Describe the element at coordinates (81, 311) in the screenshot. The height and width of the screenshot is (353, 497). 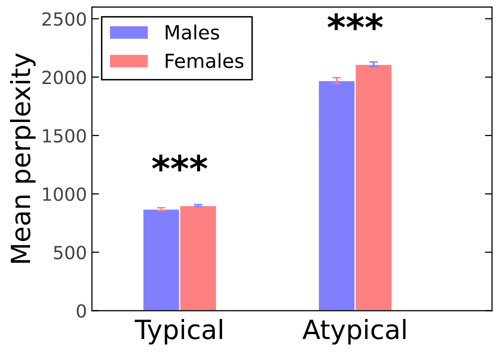
I see `y-tick-label: 0` at that location.